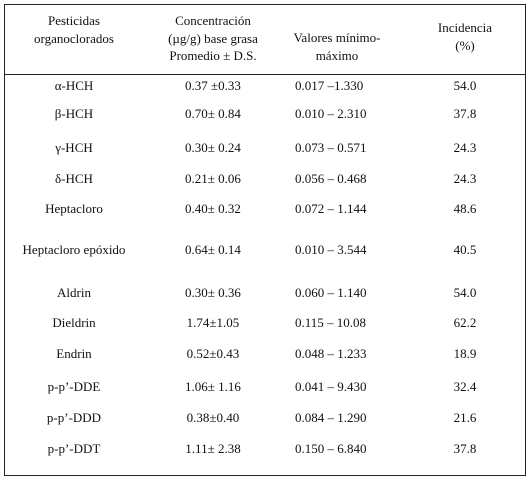  I want to click on pesticide-cell: Heptacloro, so click(74, 208).